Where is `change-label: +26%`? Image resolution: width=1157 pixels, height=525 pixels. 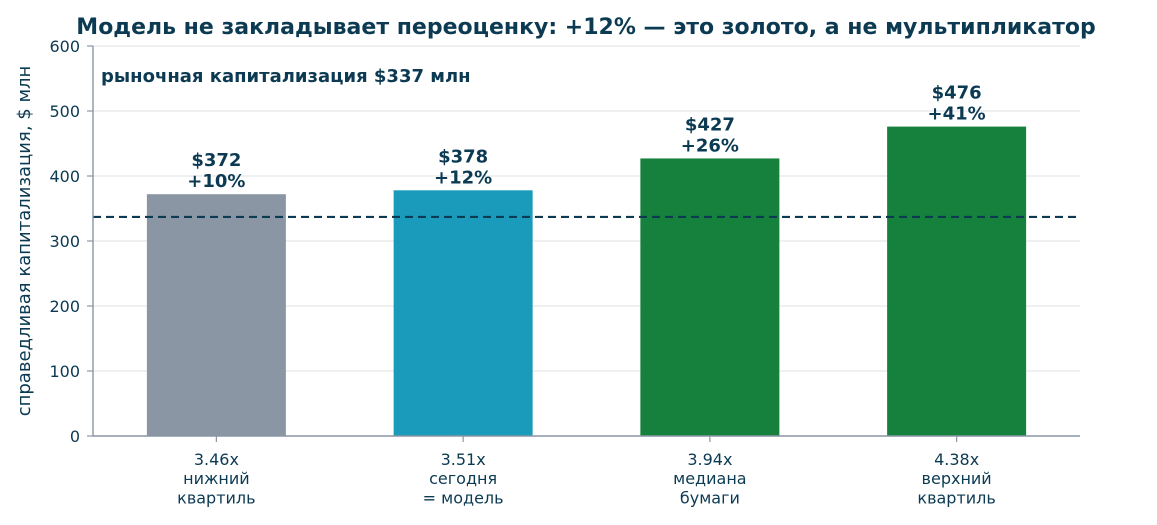 change-label: +26% is located at coordinates (710, 145).